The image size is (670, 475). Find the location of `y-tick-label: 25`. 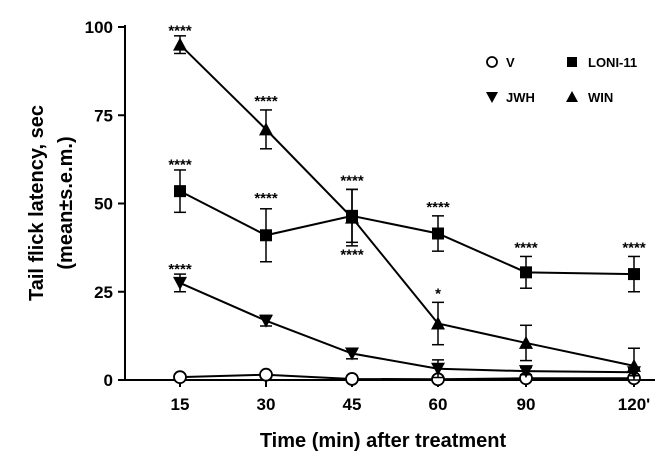

y-tick-label: 25 is located at coordinates (103, 292).